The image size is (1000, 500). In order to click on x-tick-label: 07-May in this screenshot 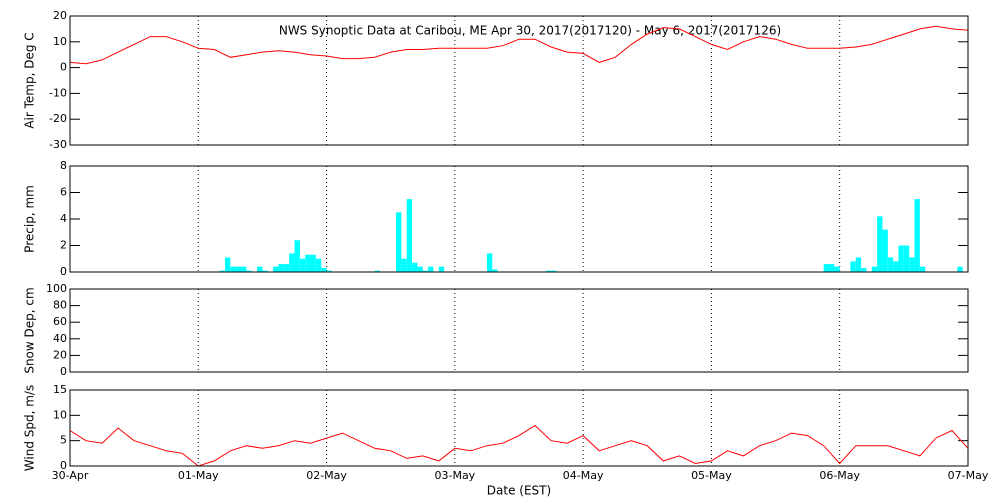, I will do `click(968, 475)`.